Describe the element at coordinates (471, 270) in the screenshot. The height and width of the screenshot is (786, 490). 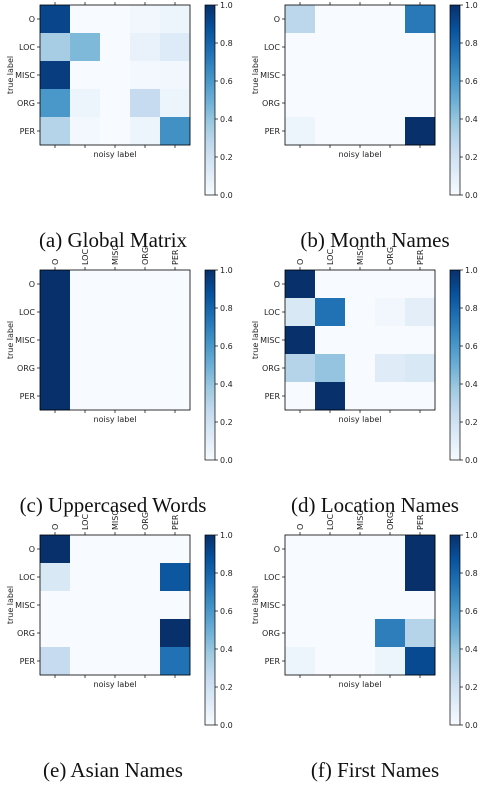
I see `colorbar-tick-label: 1.0` at that location.